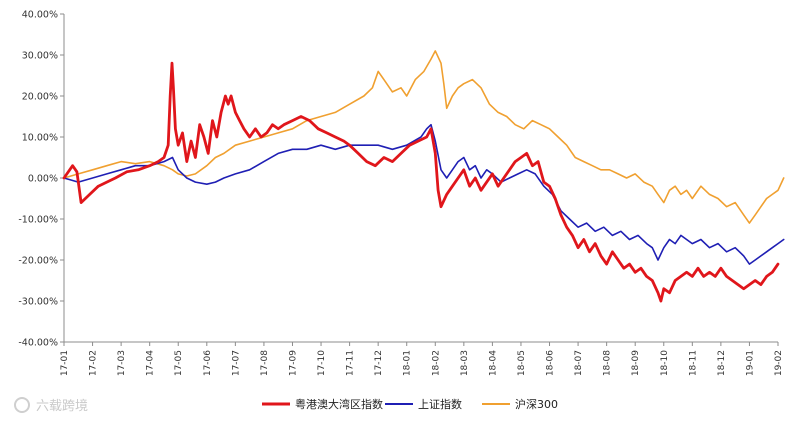 Image resolution: width=800 pixels, height=423 pixels. What do you see at coordinates (465, 363) in the screenshot?
I see `x-tick-label: 18-03` at bounding box center [465, 363].